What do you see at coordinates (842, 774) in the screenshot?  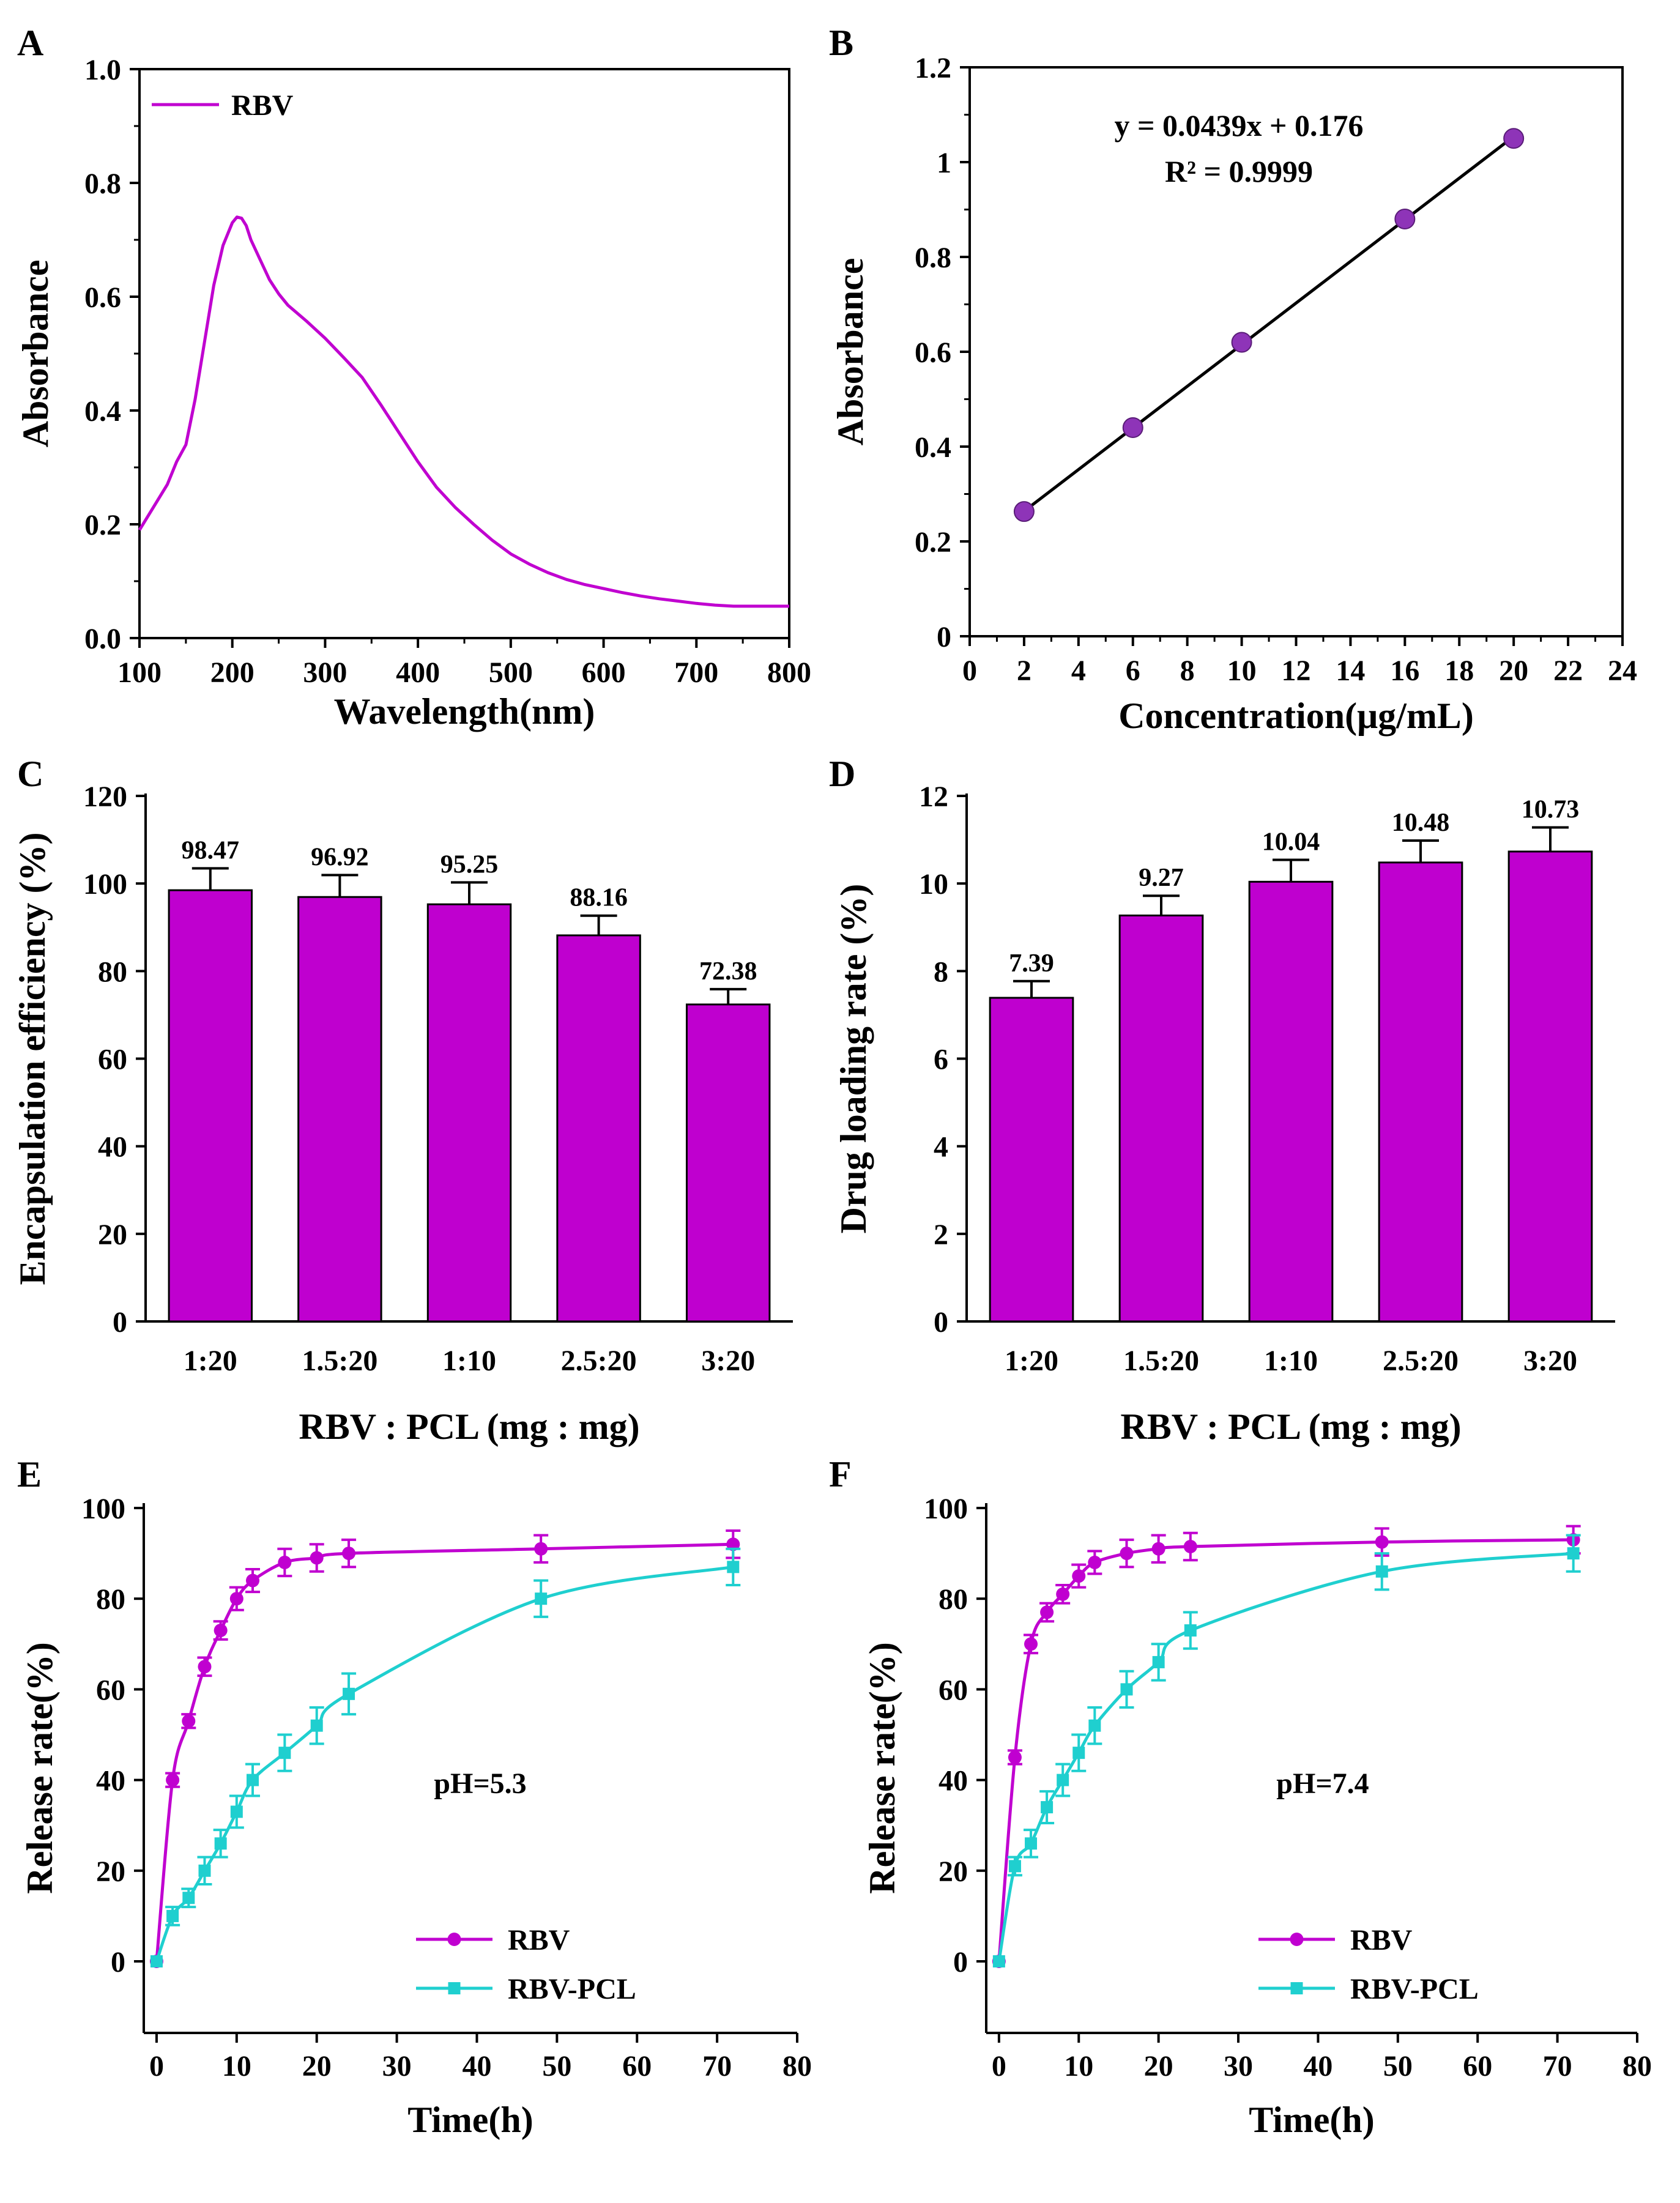 I see `panel-letter: D` at bounding box center [842, 774].